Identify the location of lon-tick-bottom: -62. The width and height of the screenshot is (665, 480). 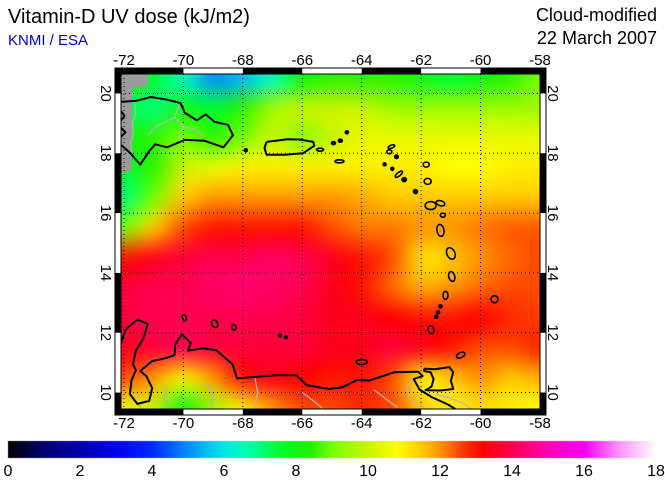
(421, 423).